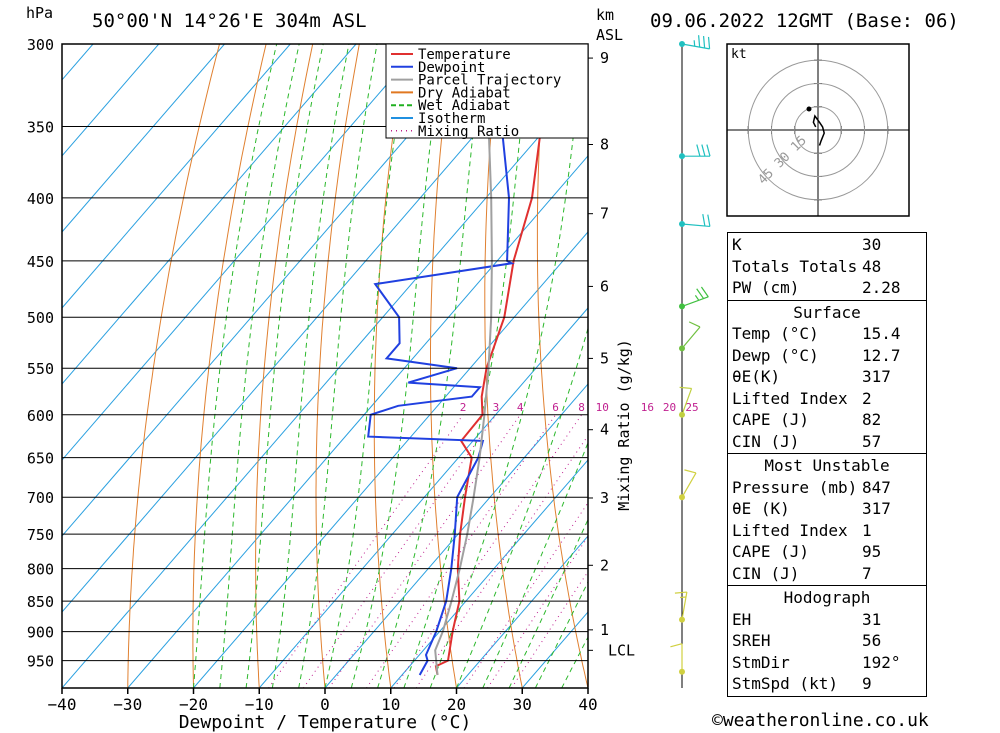 Image resolution: width=1000 pixels, height=733 pixels. I want to click on indices-row: EH 31, so click(827, 620).